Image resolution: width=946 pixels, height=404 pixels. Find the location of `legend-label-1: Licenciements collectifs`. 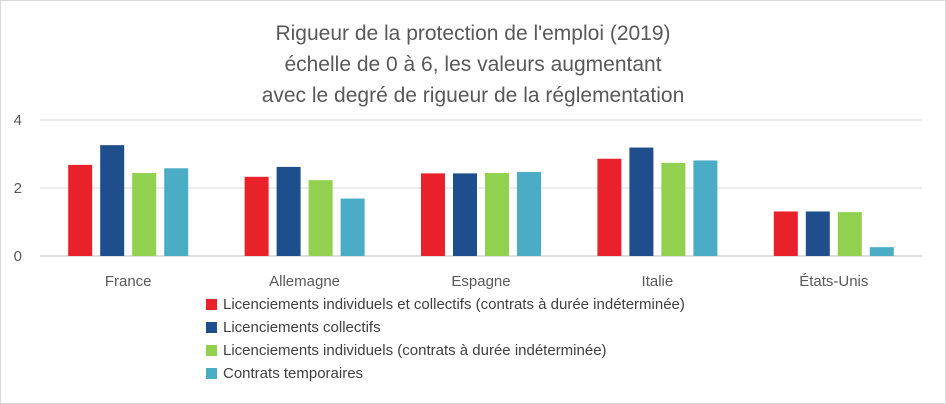

legend-label-1: Licenciements collectifs is located at coordinates (302, 327).